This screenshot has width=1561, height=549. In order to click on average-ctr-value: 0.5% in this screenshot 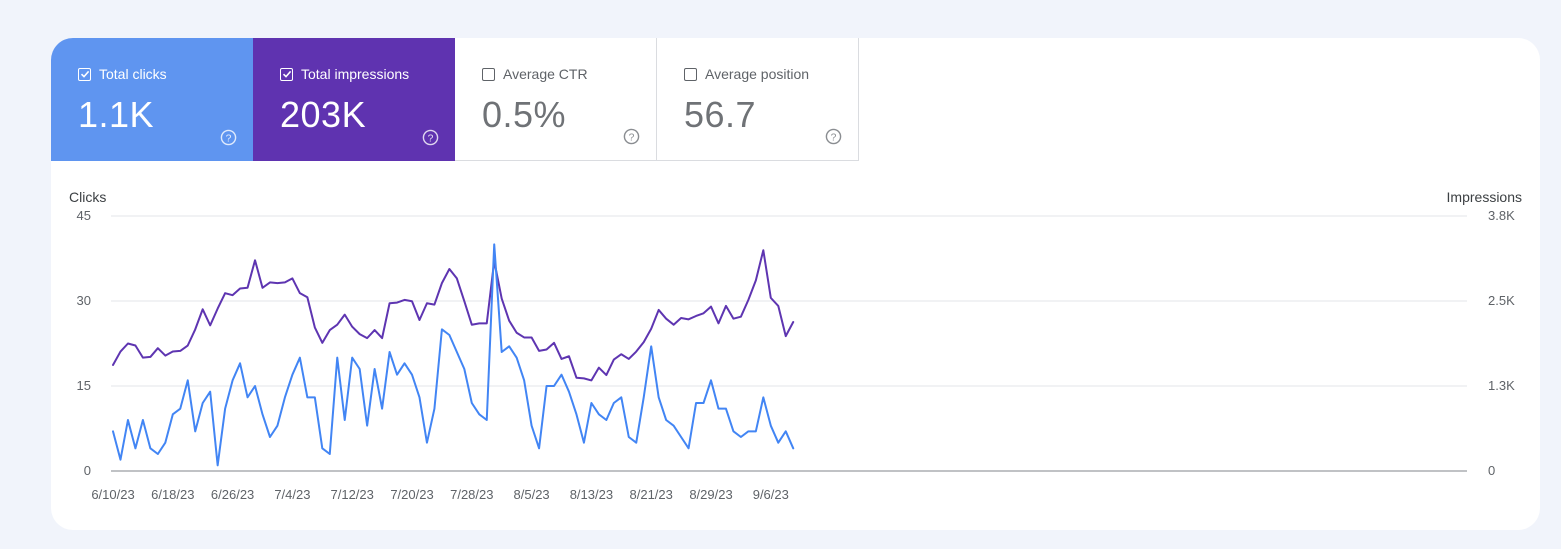, I will do `click(524, 114)`.